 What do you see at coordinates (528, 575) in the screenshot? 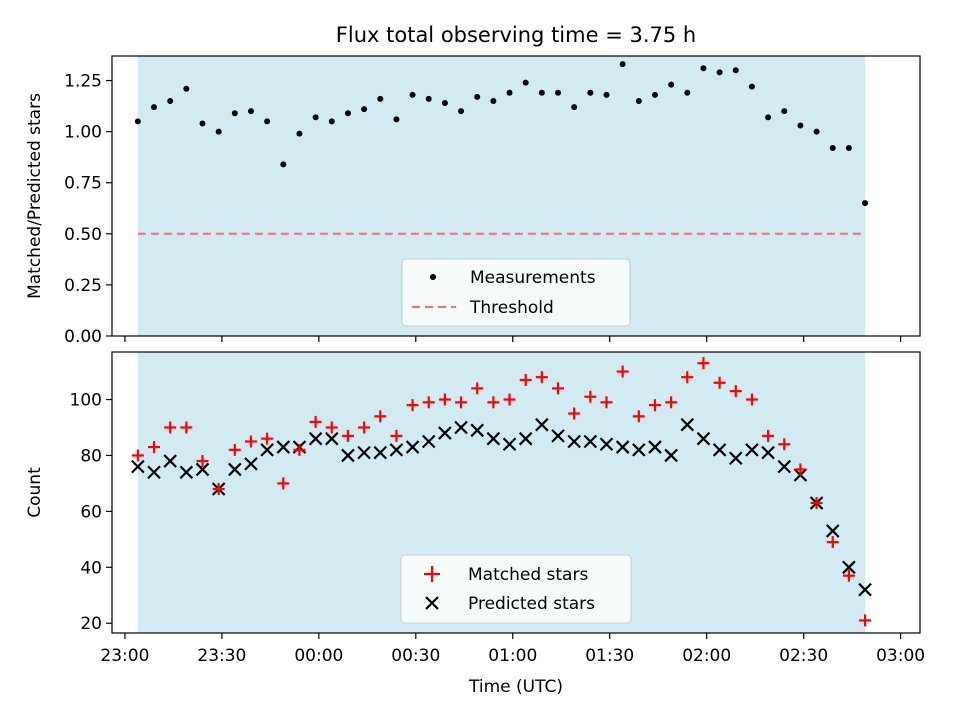
I see `legend-label-matched: Matched stars` at bounding box center [528, 575].